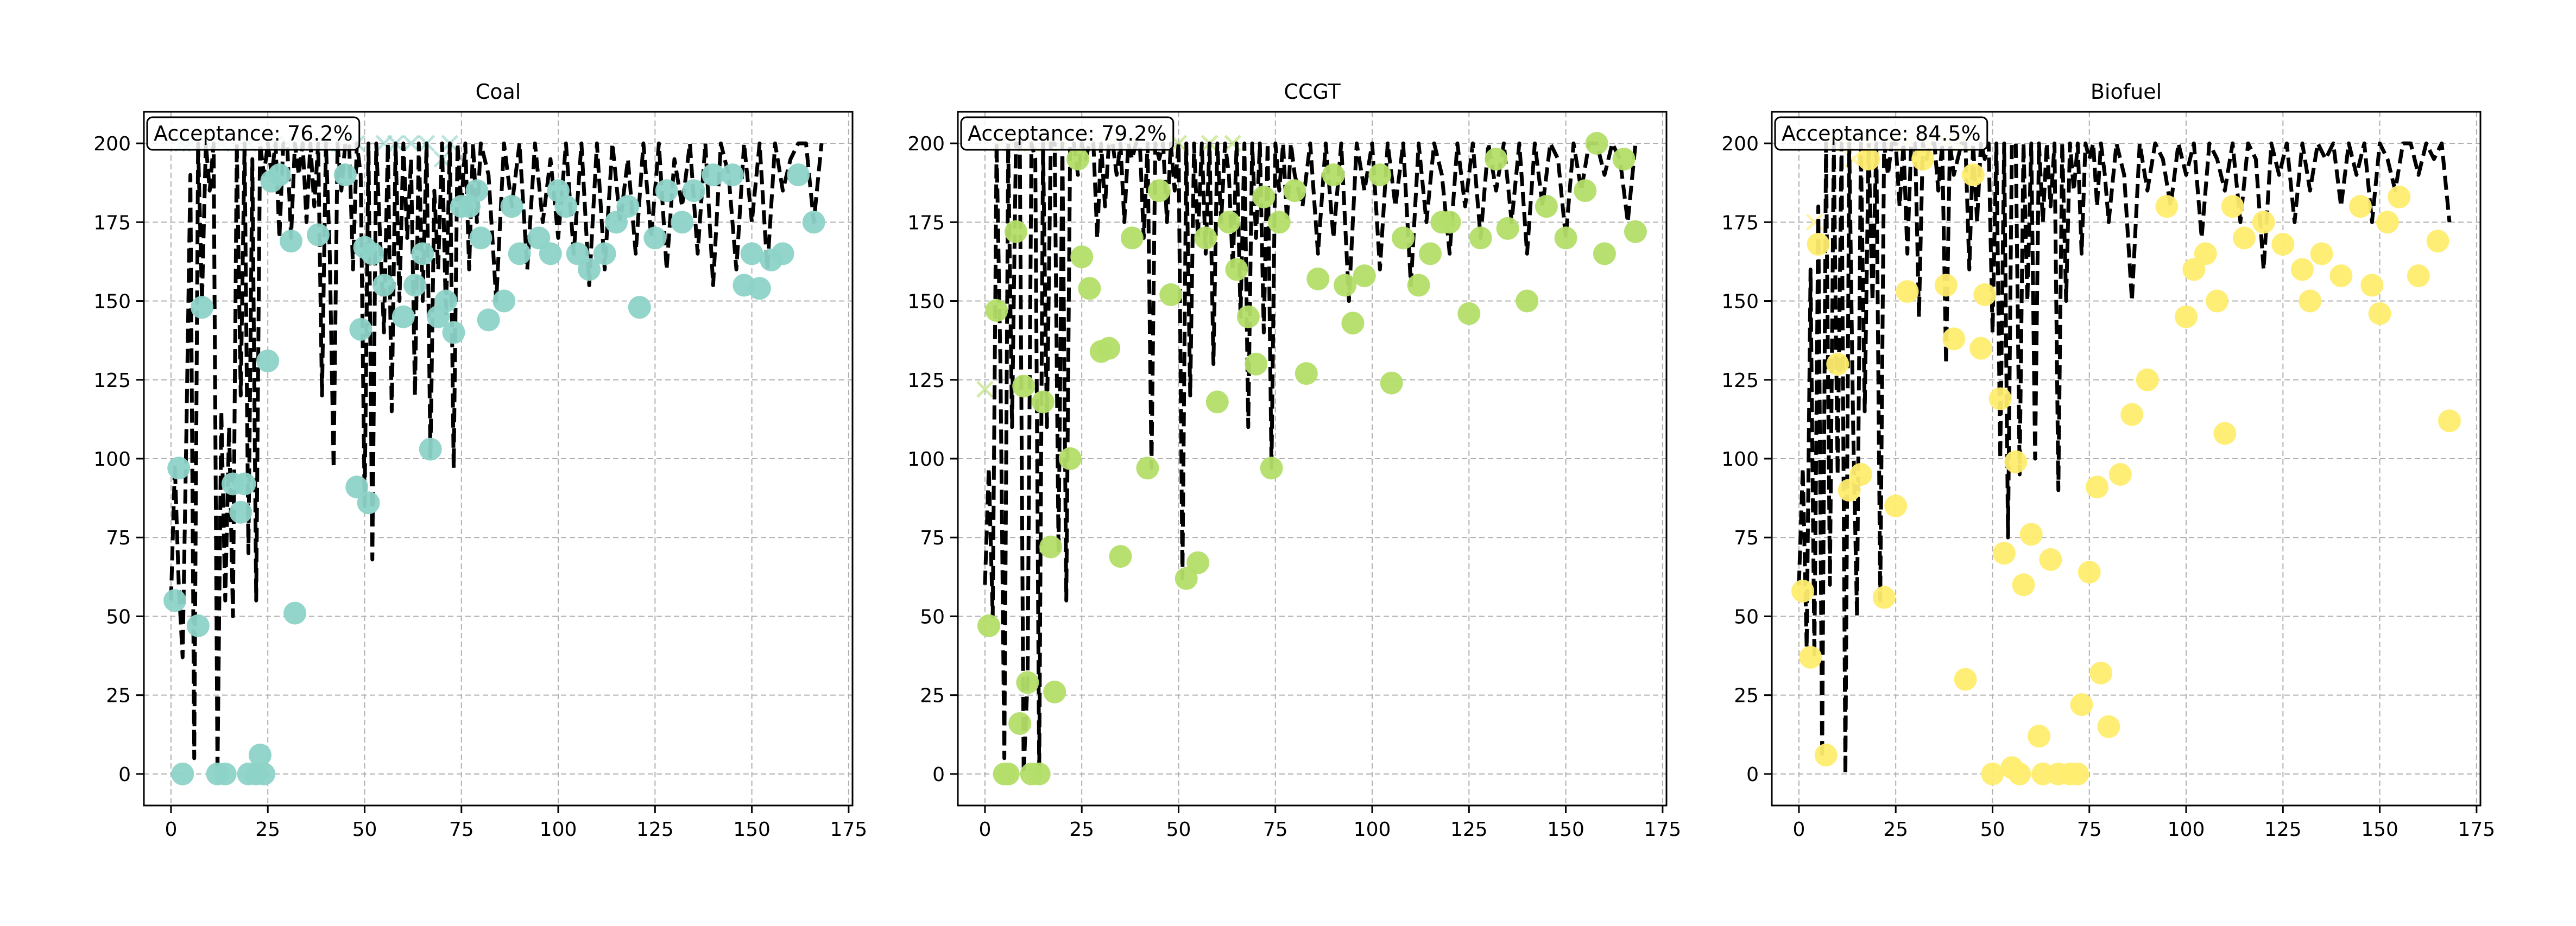  I want to click on y-tick-label: 0, so click(1752, 775).